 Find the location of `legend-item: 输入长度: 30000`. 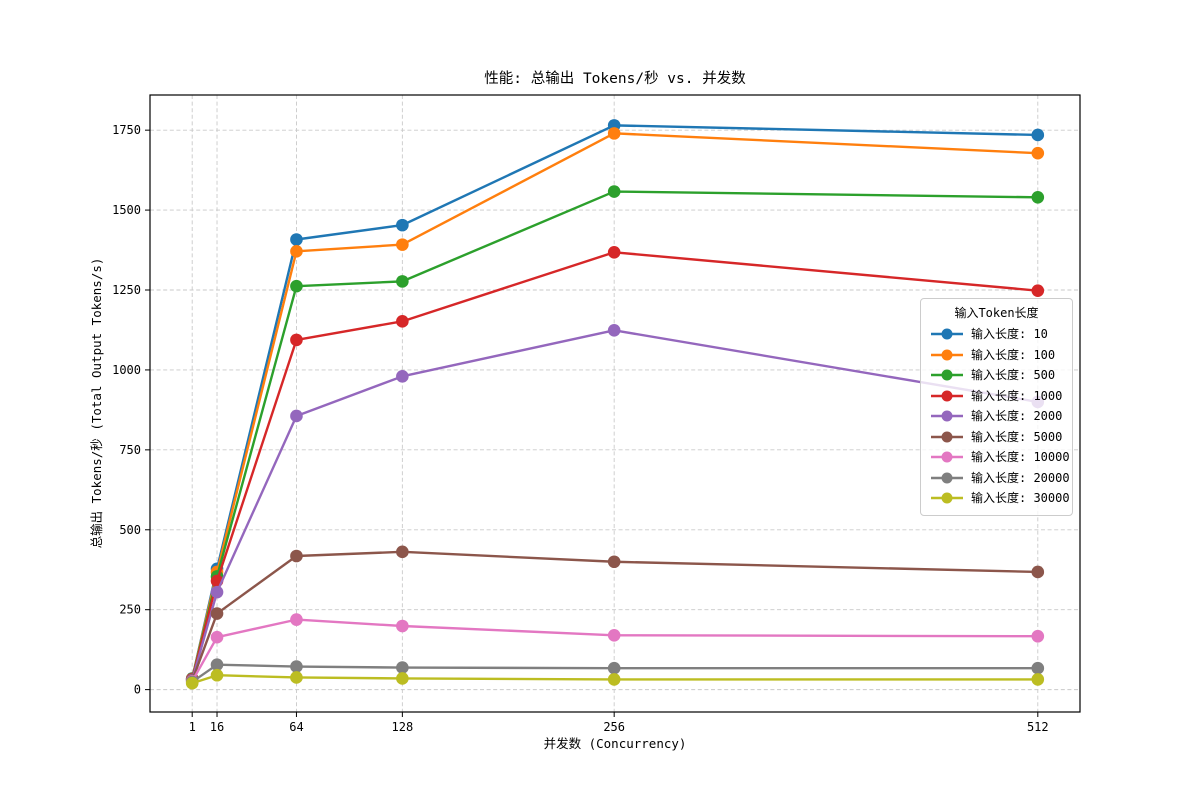

legend-item: 输入长度: 30000 is located at coordinates (1000, 498).